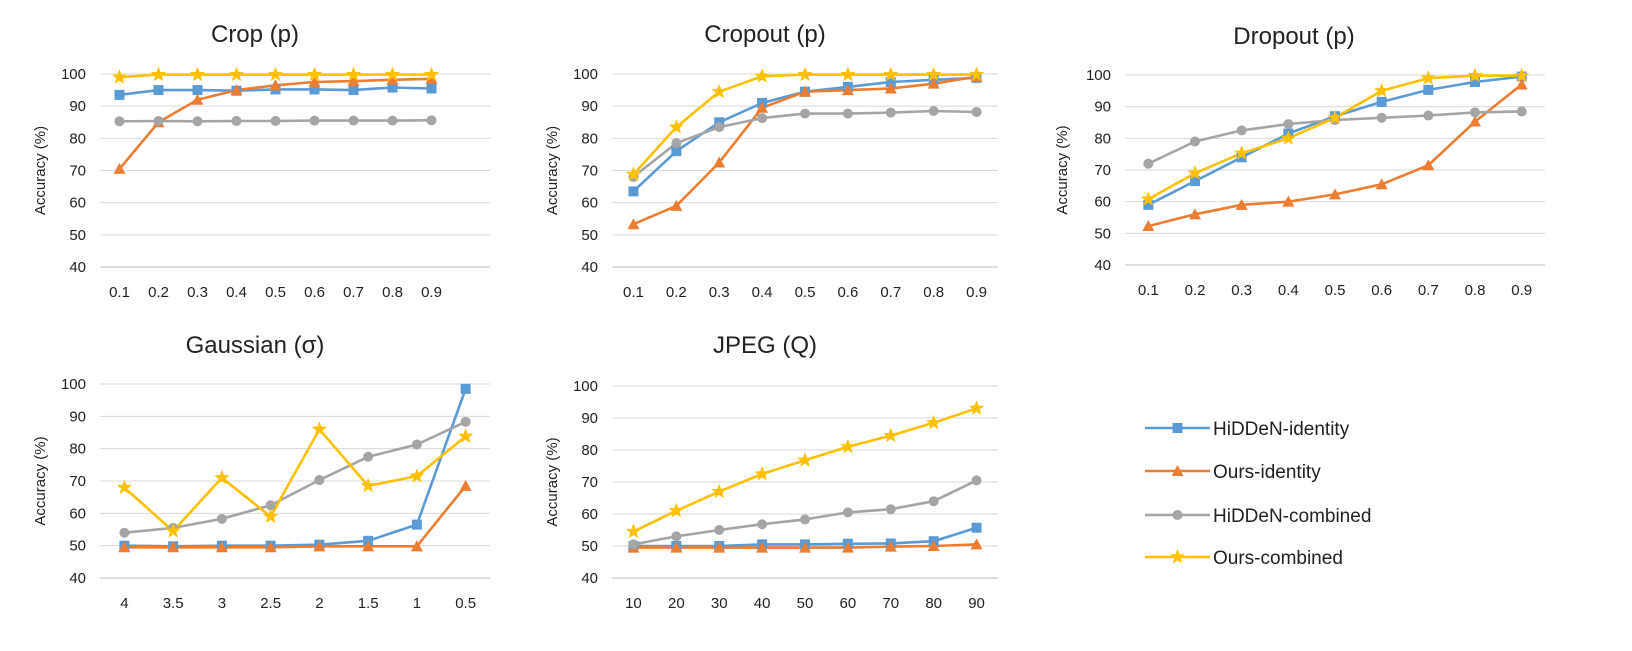 The image size is (1632, 651). What do you see at coordinates (676, 603) in the screenshot?
I see `x-tick-label: 20` at bounding box center [676, 603].